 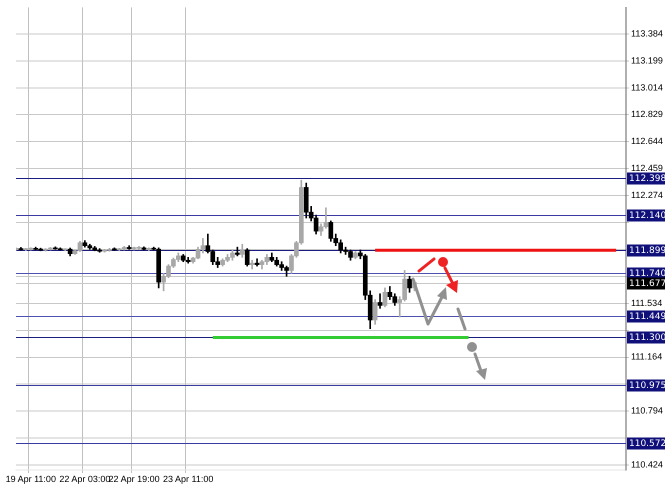 What do you see at coordinates (647, 141) in the screenshot?
I see `y-tick-label: 112.644` at bounding box center [647, 141].